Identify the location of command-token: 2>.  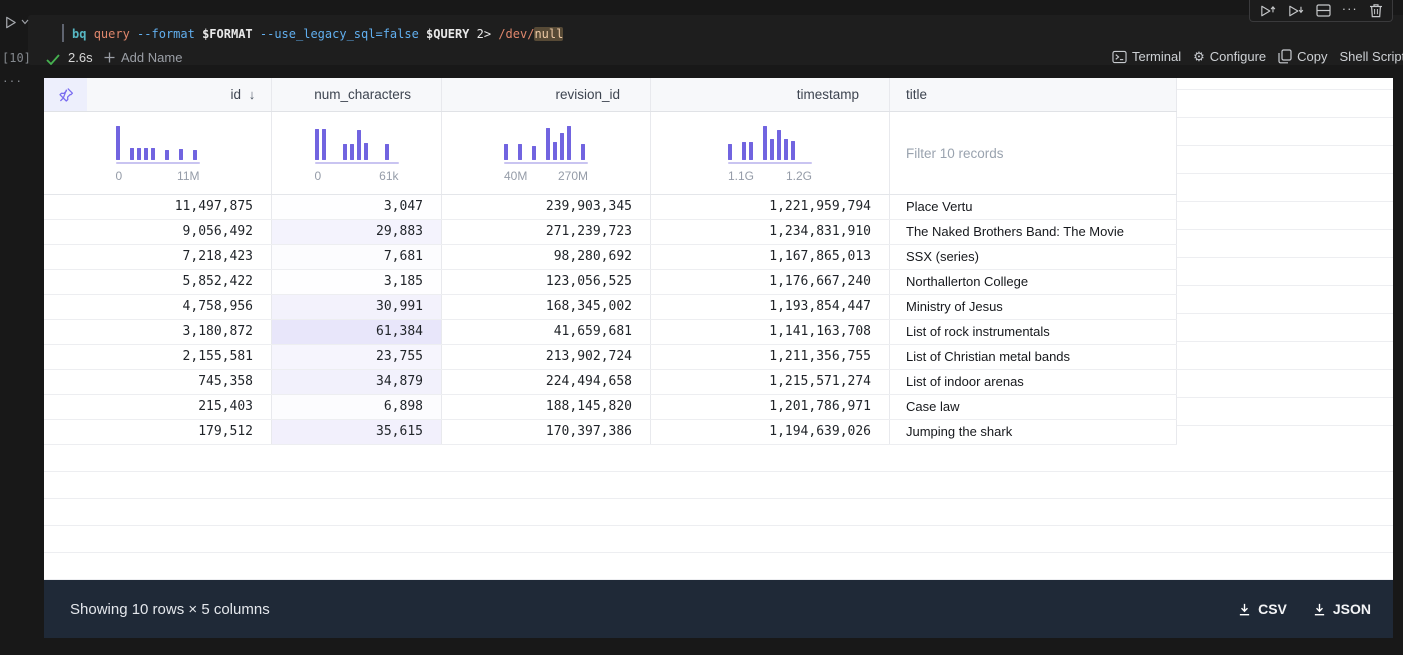
(487, 34).